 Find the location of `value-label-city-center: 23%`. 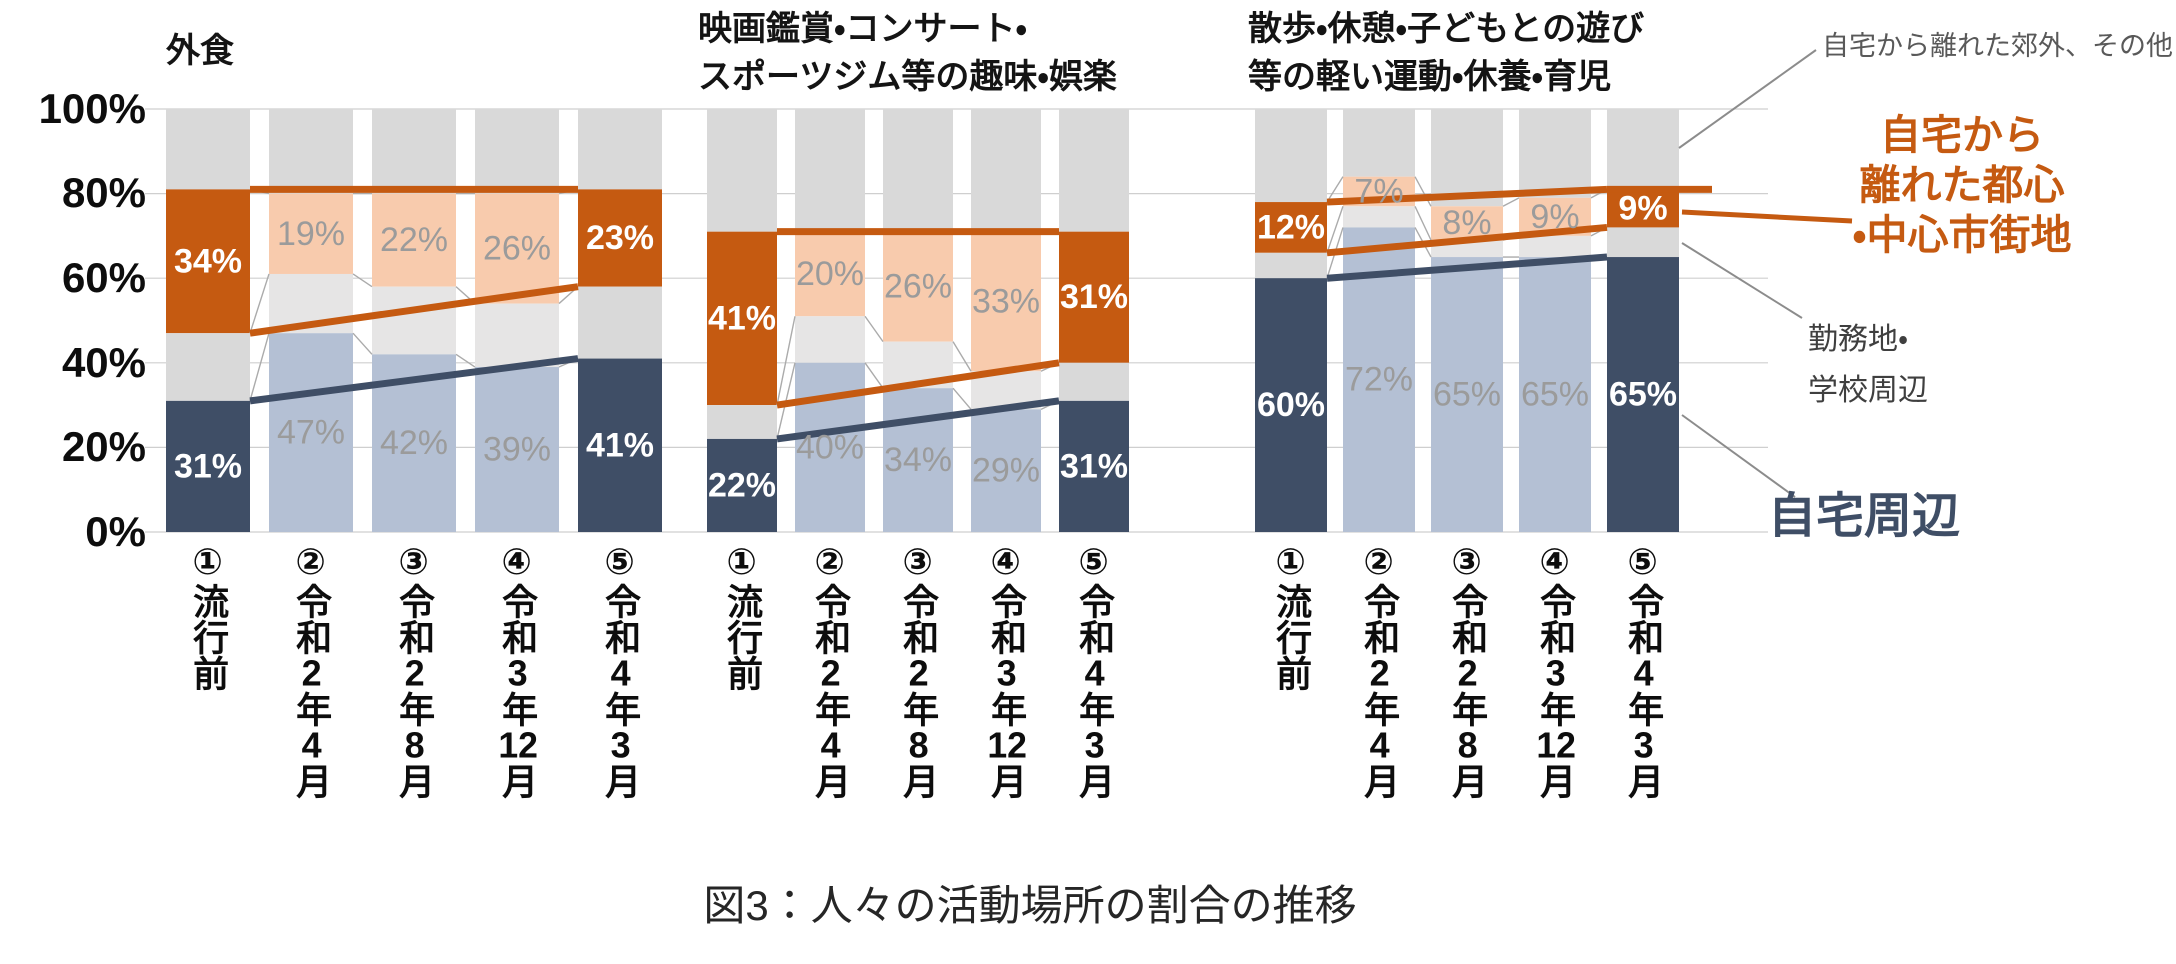

value-label-city-center: 23% is located at coordinates (620, 238).